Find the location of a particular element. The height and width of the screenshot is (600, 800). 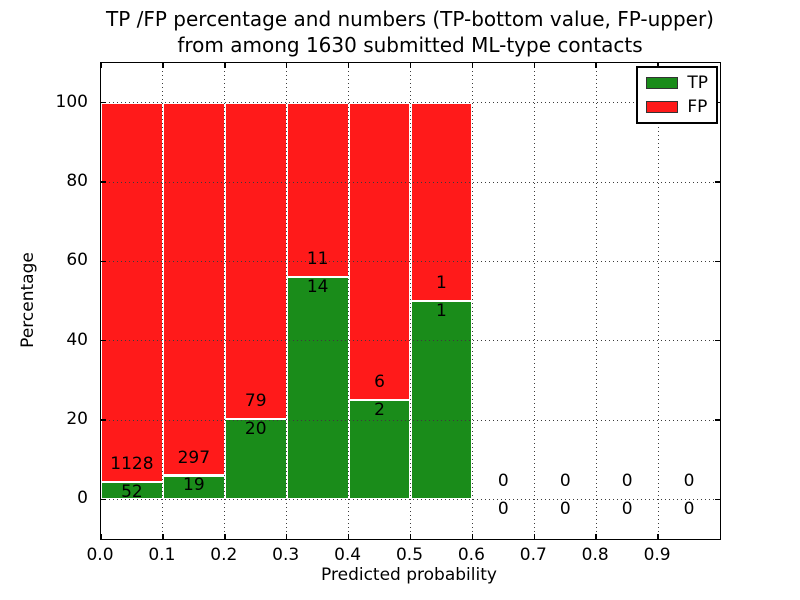

fp-count-annotation: 6 is located at coordinates (379, 382).